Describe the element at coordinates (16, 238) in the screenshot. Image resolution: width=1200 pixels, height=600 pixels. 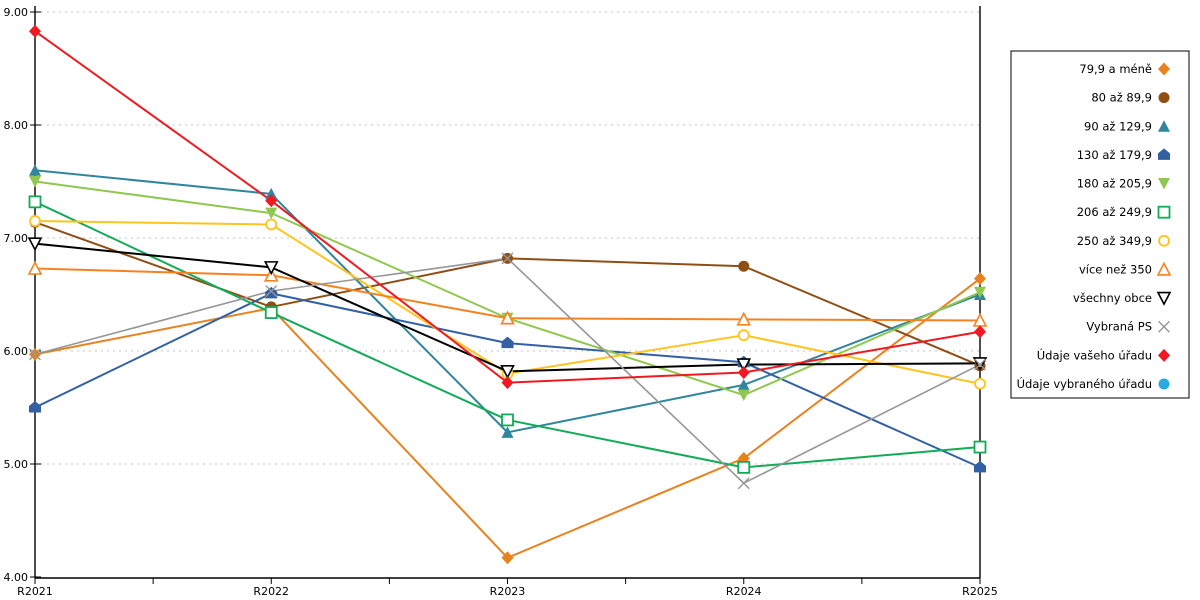
I see `y-tick-label: 7.00` at that location.